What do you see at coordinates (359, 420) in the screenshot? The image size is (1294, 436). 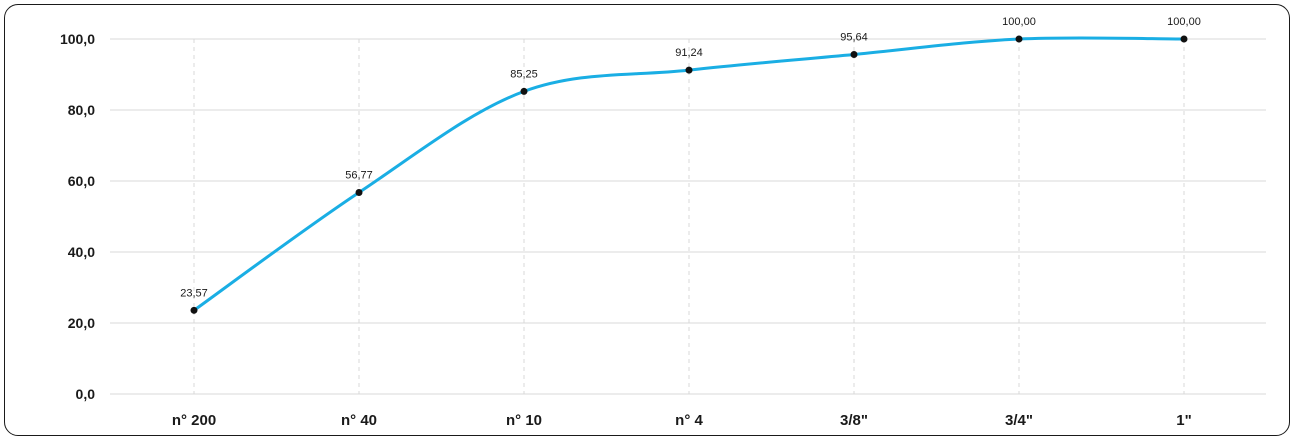 I see `x-tick-label: n° 40` at bounding box center [359, 420].